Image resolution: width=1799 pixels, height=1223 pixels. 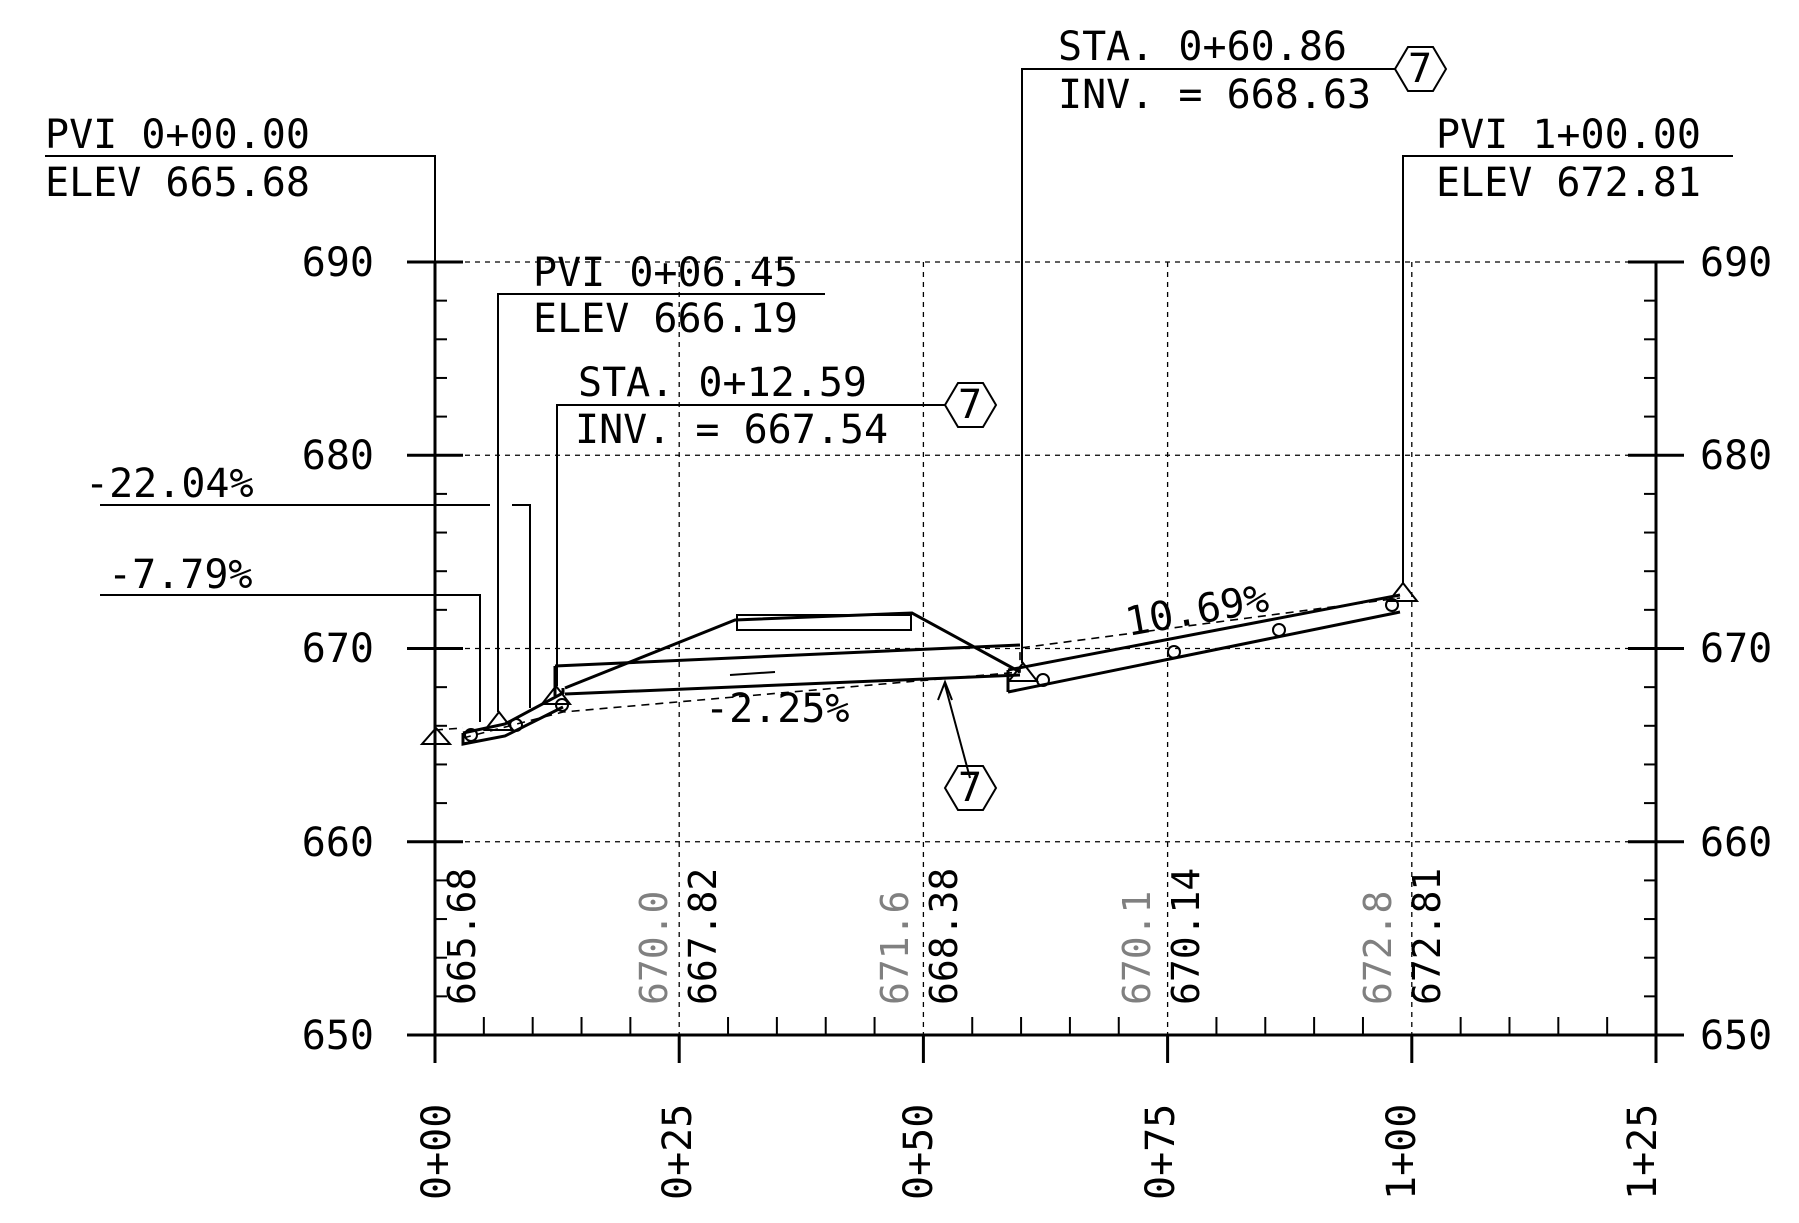 What do you see at coordinates (1040, 1152) in the screenshot?
I see `x-axis-labels: 0+00 0+25 0+50 0+75 1+00 1+25` at bounding box center [1040, 1152].